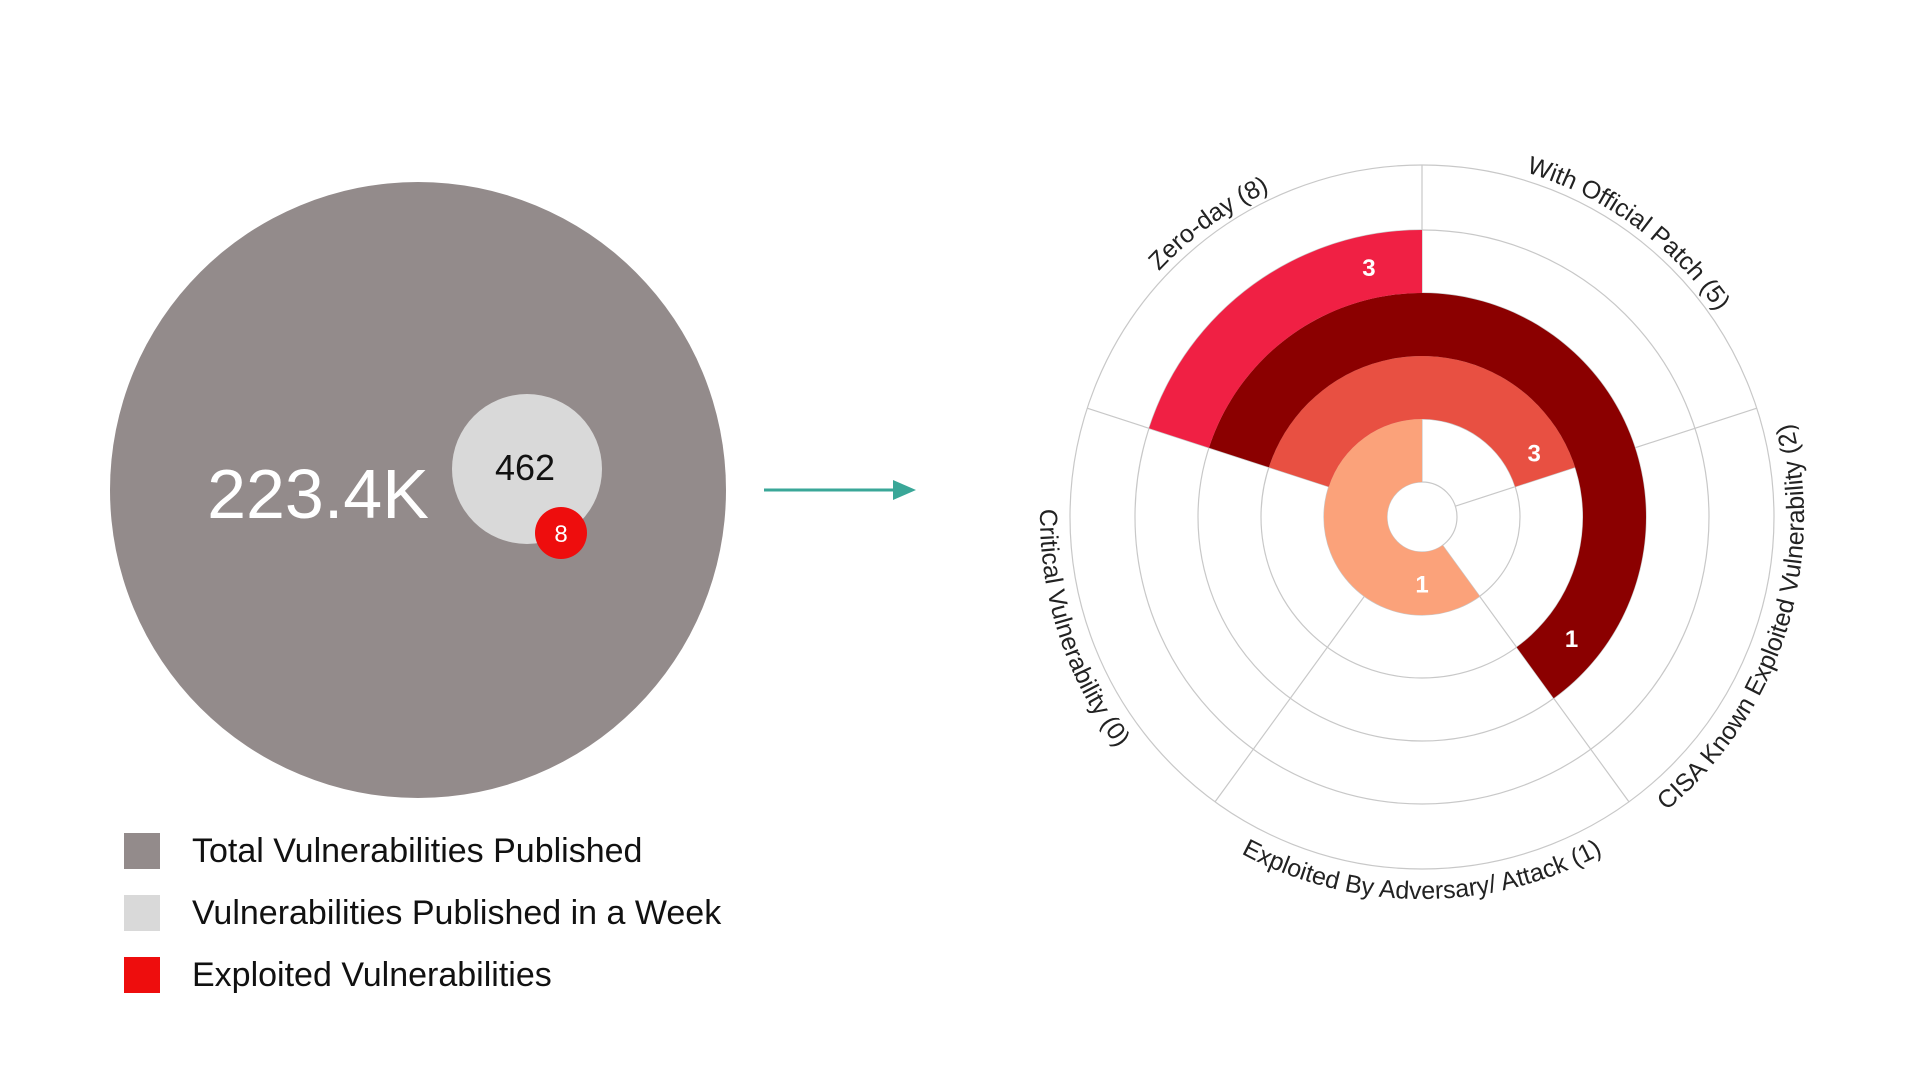 Image resolution: width=1920 pixels, height=1085 pixels. I want to click on legend-label-exploited: Exploited Vulnerabilities, so click(372, 974).